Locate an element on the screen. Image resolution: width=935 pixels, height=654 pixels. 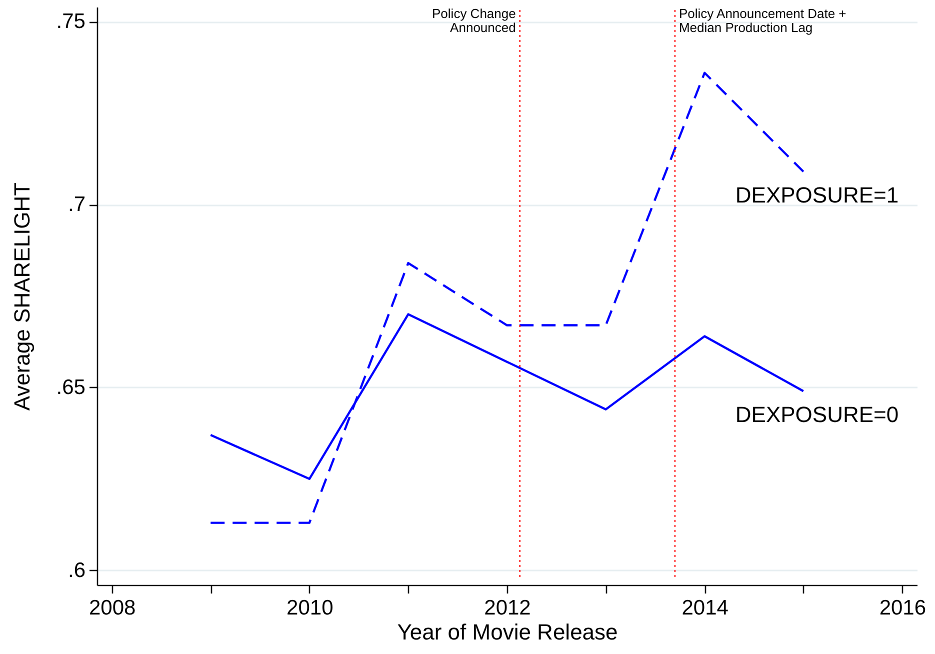
x-tick-label: 2016 is located at coordinates (902, 608).